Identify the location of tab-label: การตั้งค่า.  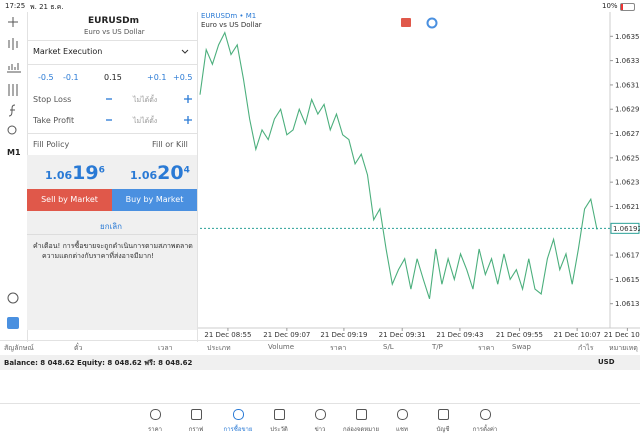
(485, 429).